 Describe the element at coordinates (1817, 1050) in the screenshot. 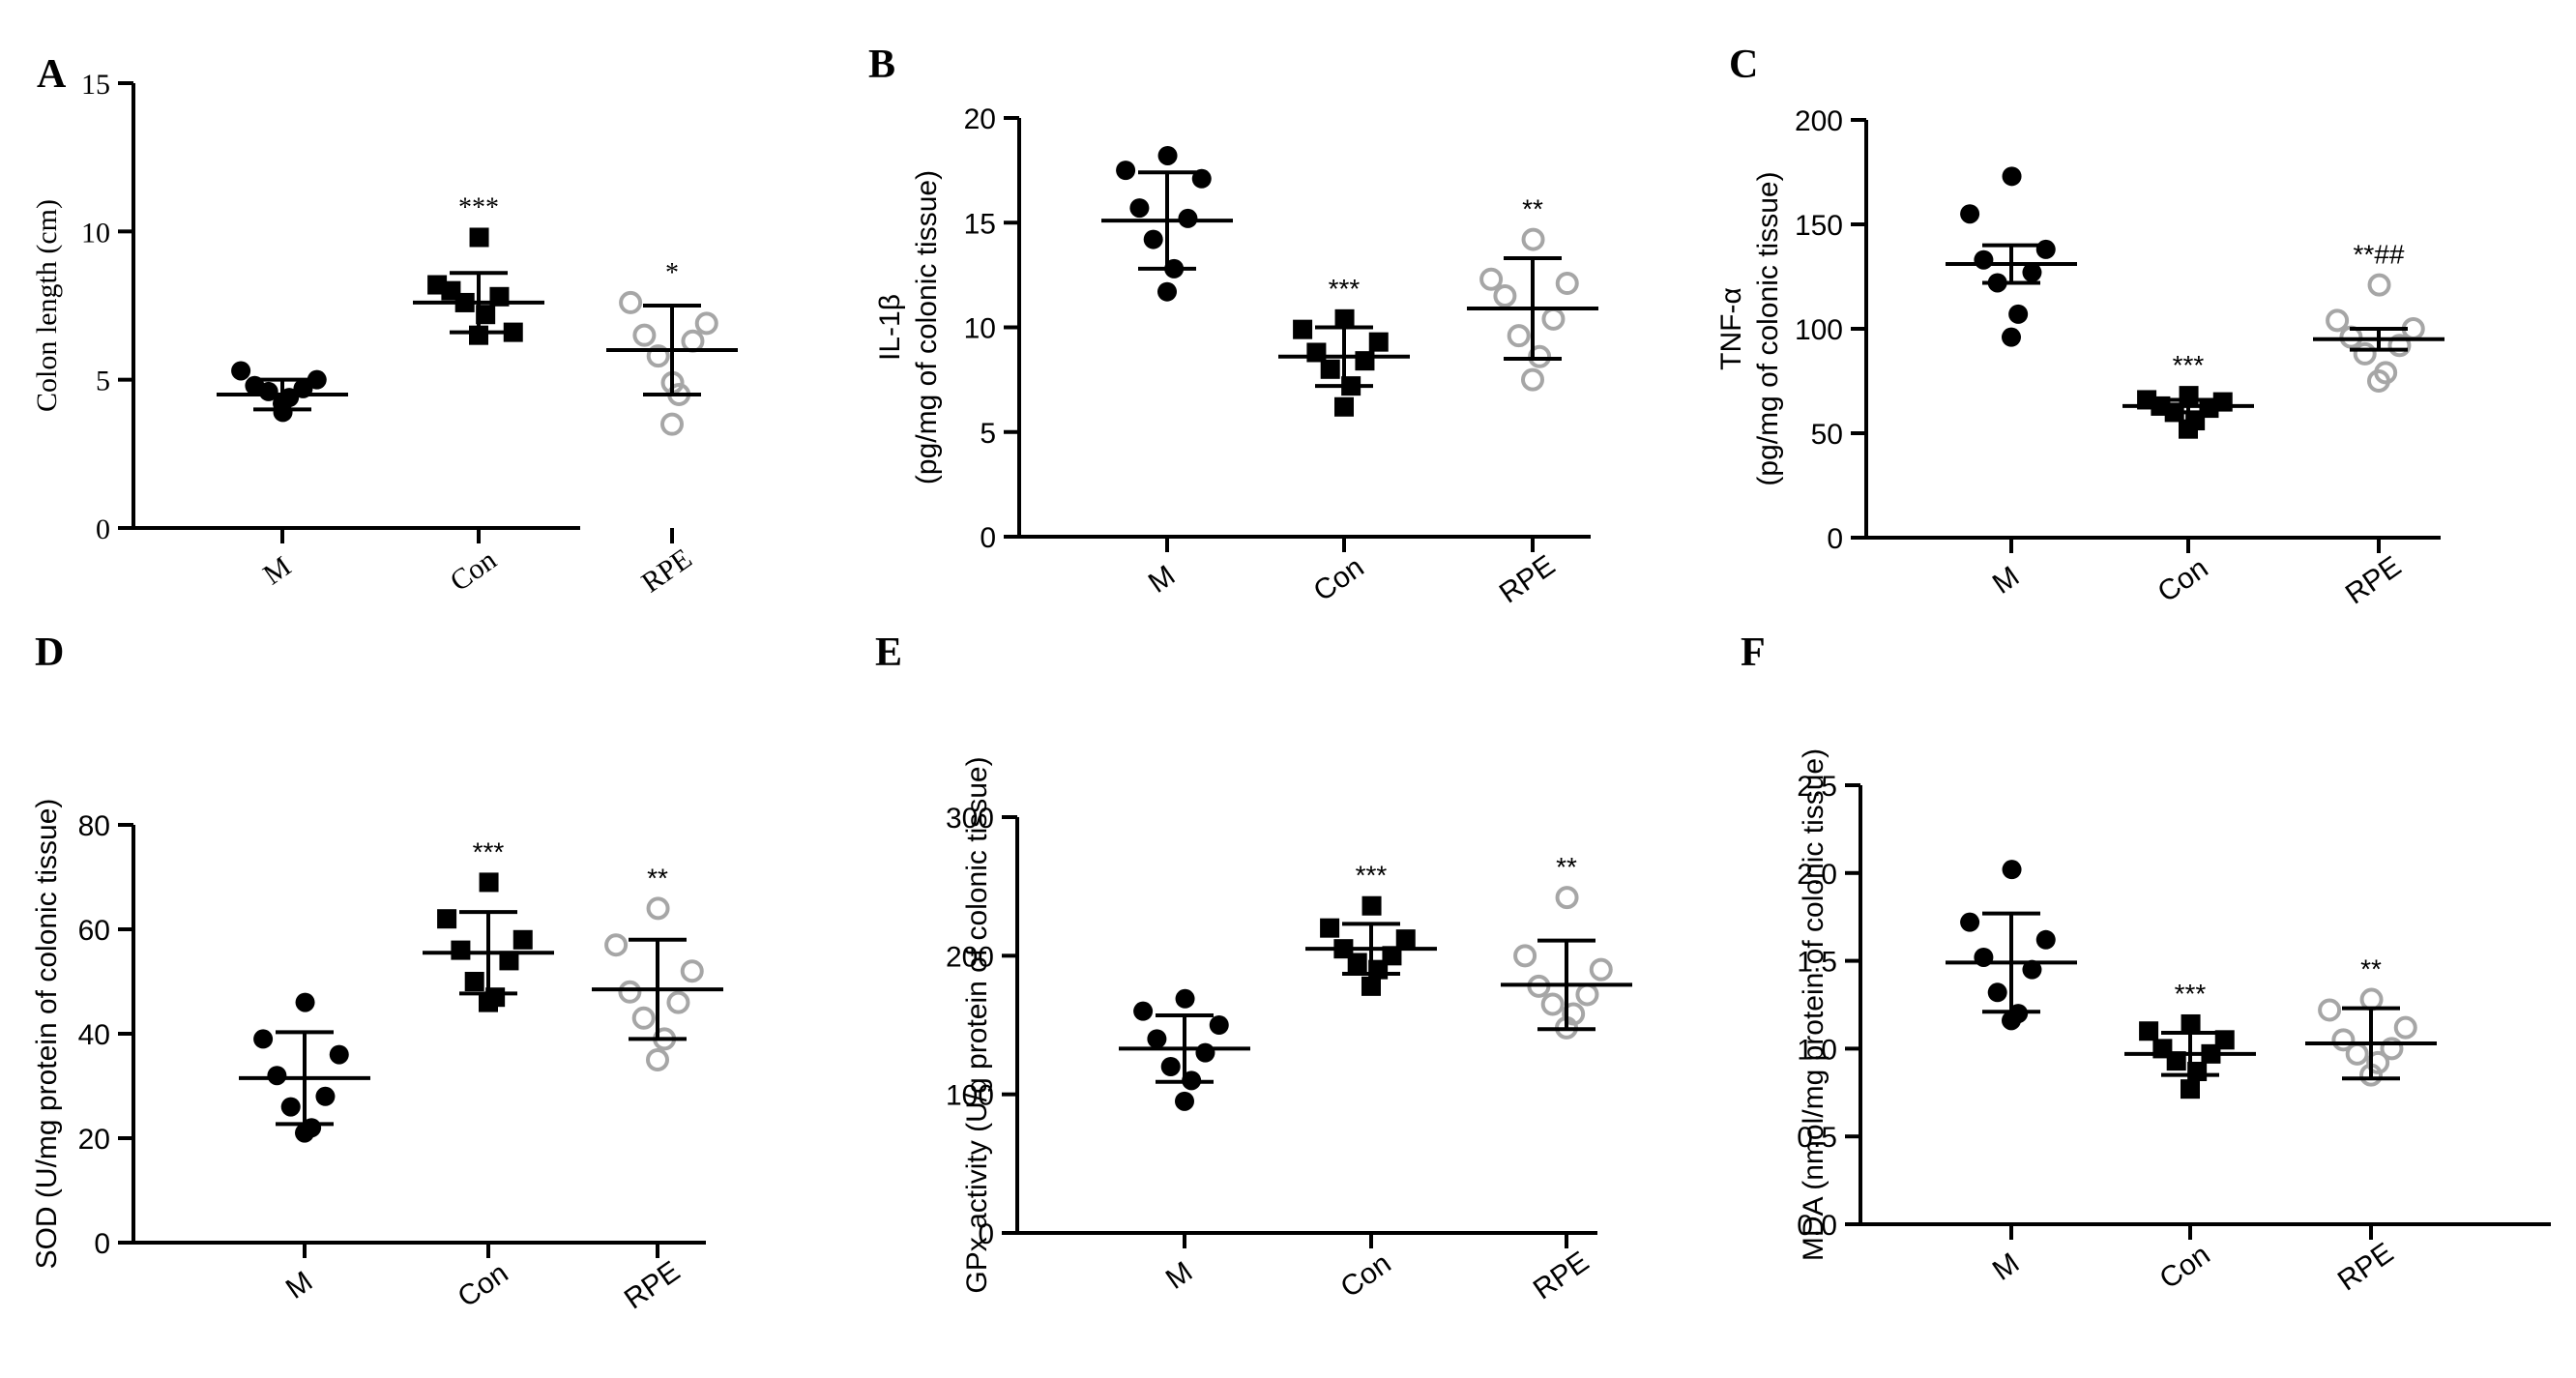

I see `y-tick-label: 1.0` at that location.